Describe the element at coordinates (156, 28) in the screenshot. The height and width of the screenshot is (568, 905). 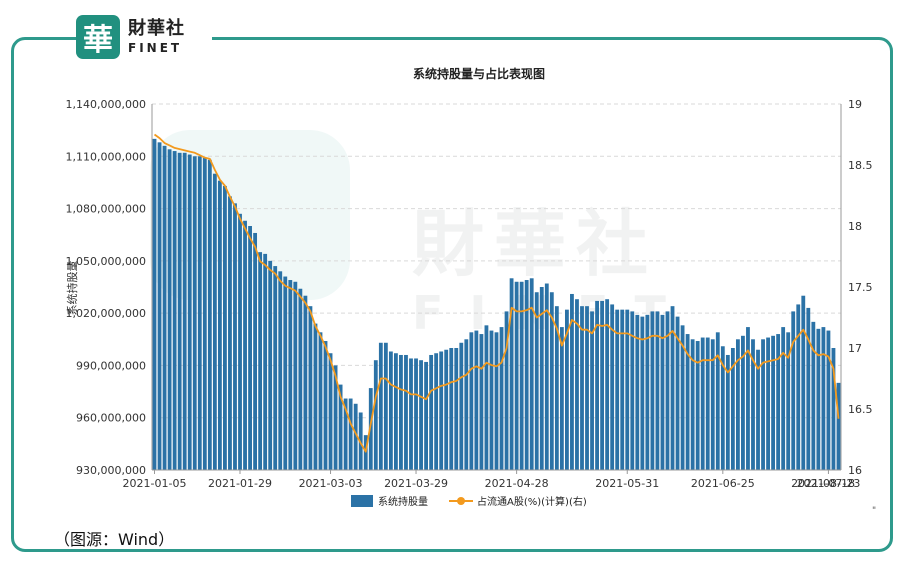
I see `logo-name-cn: 財華社` at that location.